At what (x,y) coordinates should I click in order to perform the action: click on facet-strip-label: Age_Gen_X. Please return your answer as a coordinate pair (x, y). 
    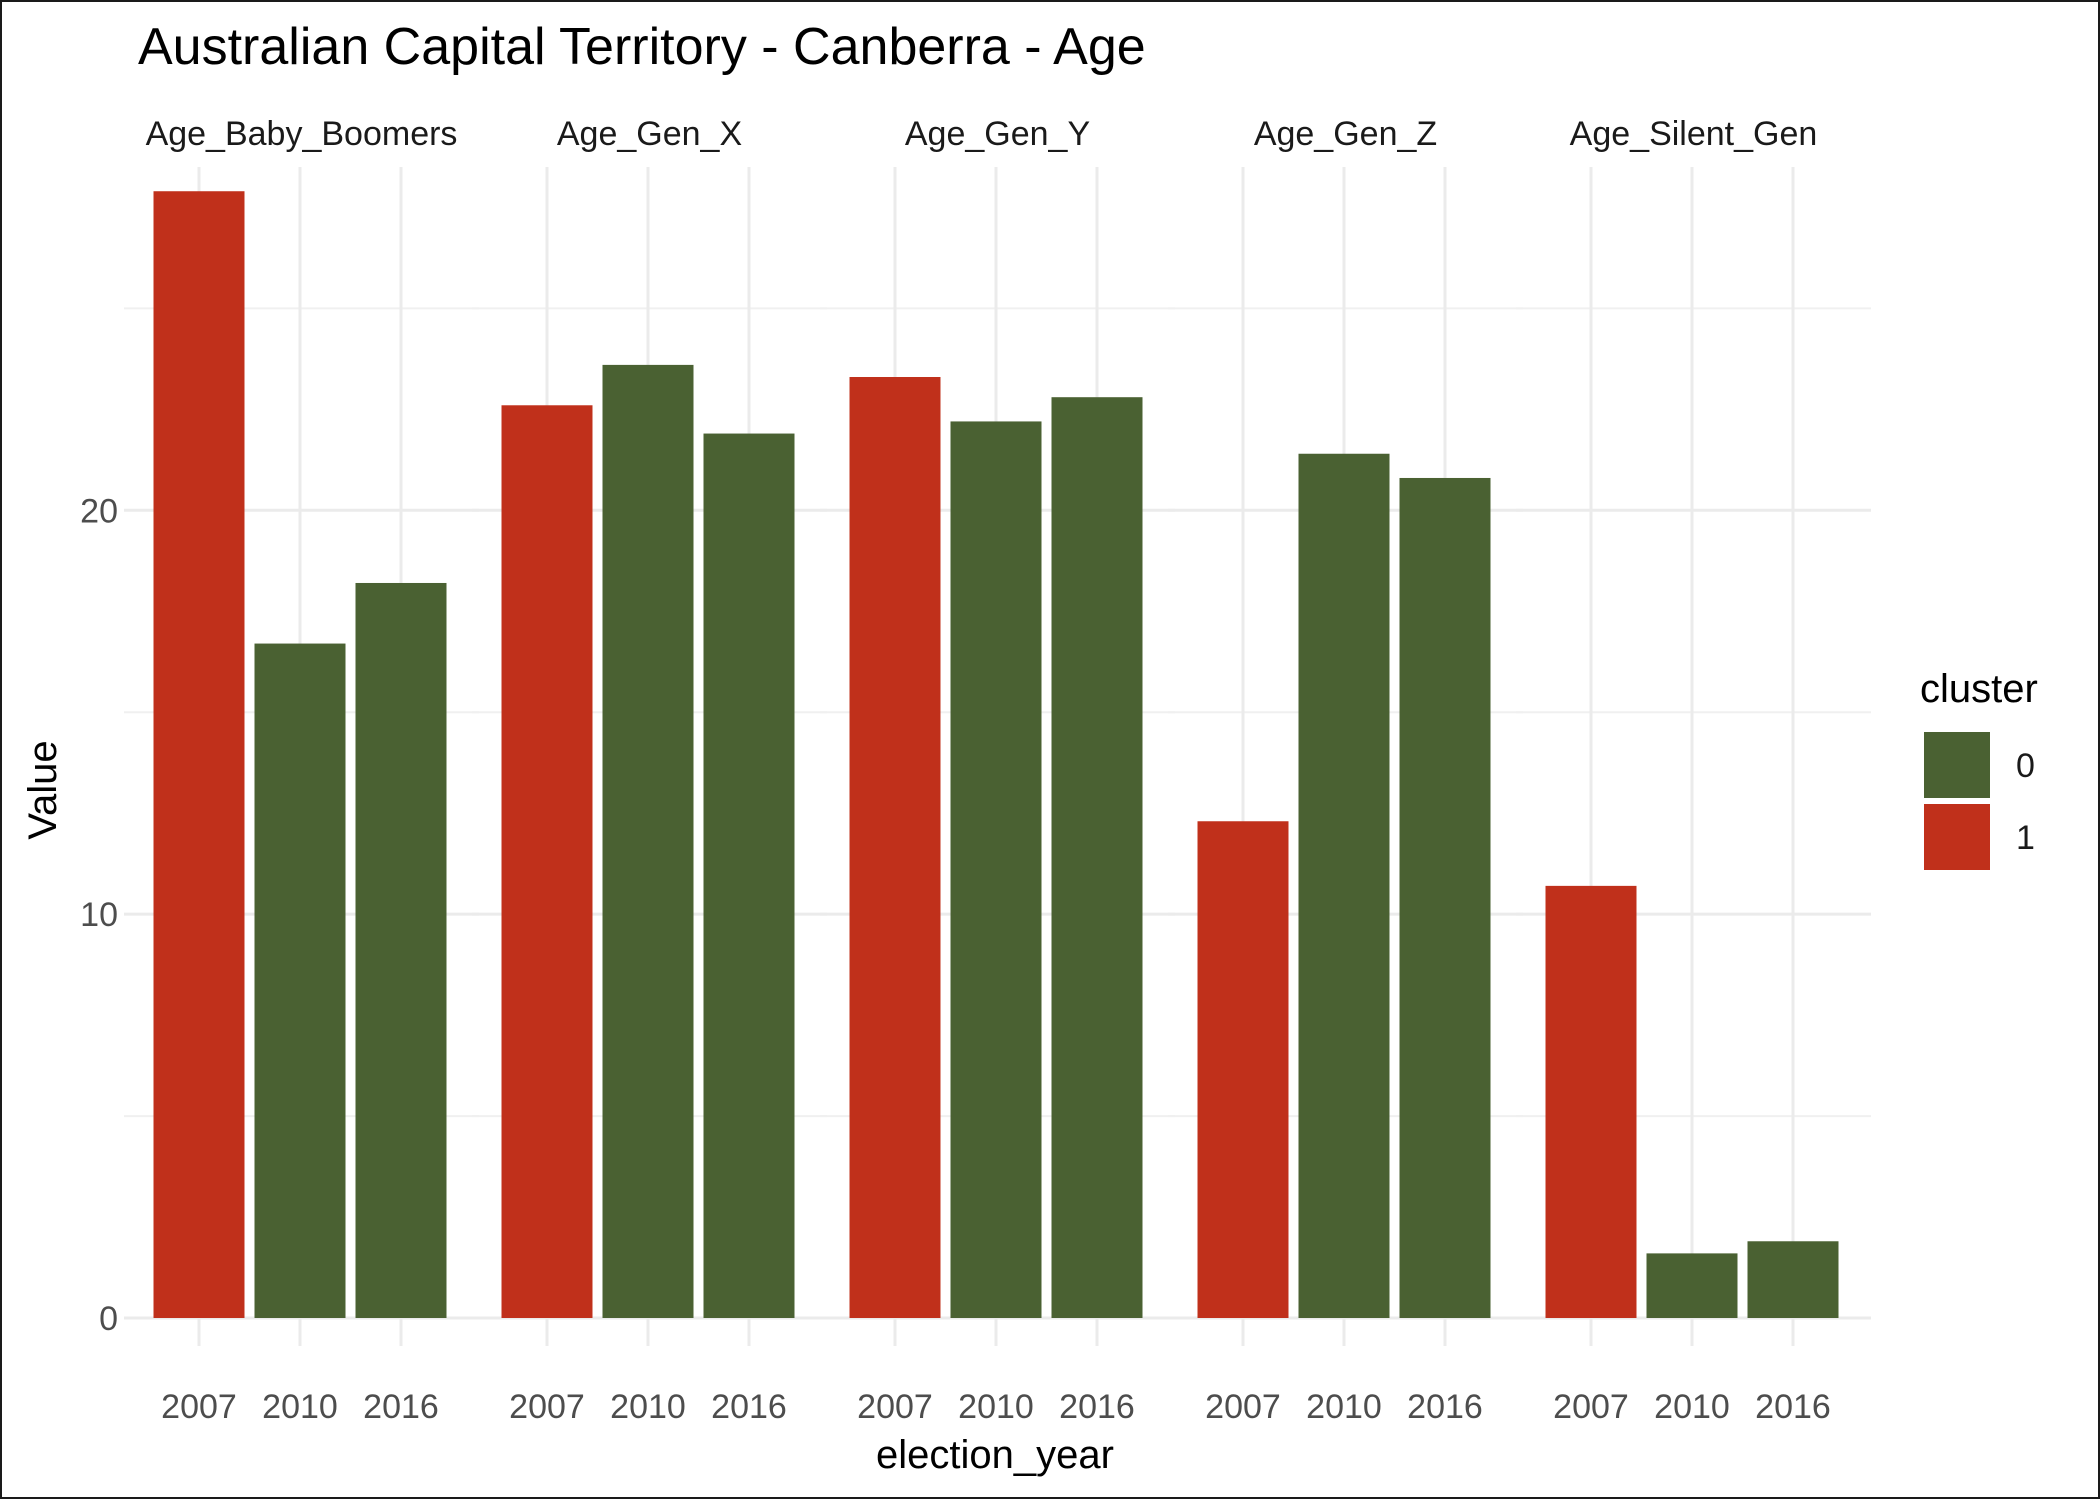
    Looking at the image, I should click on (649, 134).